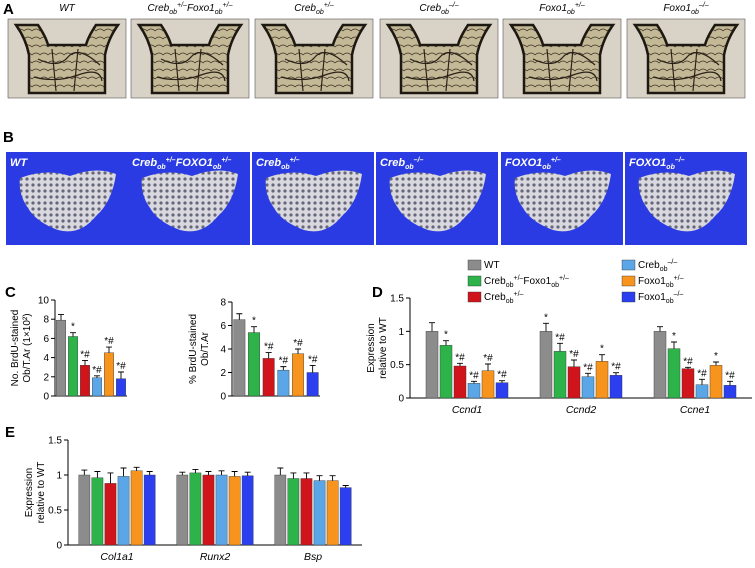  Describe the element at coordinates (194, 163) in the screenshot. I see `label-part: FOXO1` at that location.